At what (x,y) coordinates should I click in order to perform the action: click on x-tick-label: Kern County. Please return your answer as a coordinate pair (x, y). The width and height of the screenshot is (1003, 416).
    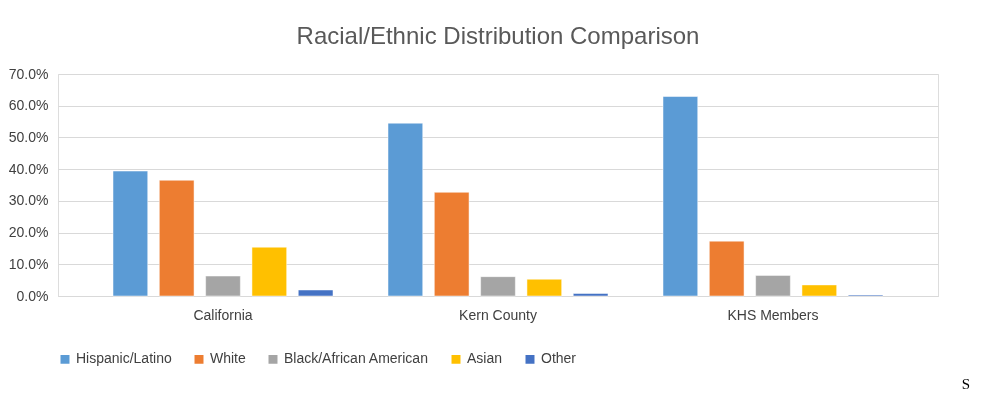
    Looking at the image, I should click on (498, 314).